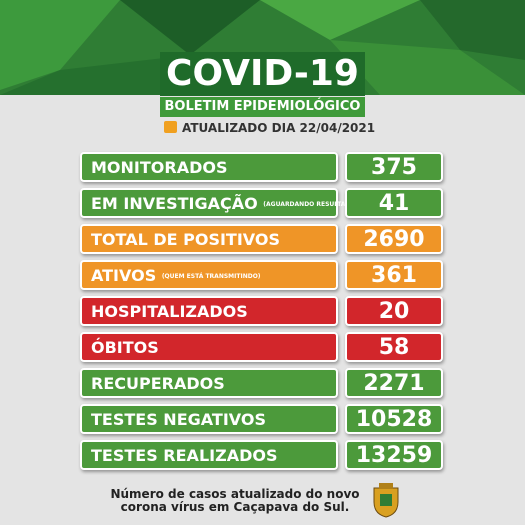 The height and width of the screenshot is (525, 525). What do you see at coordinates (394, 311) in the screenshot?
I see `row-value: 20` at bounding box center [394, 311].